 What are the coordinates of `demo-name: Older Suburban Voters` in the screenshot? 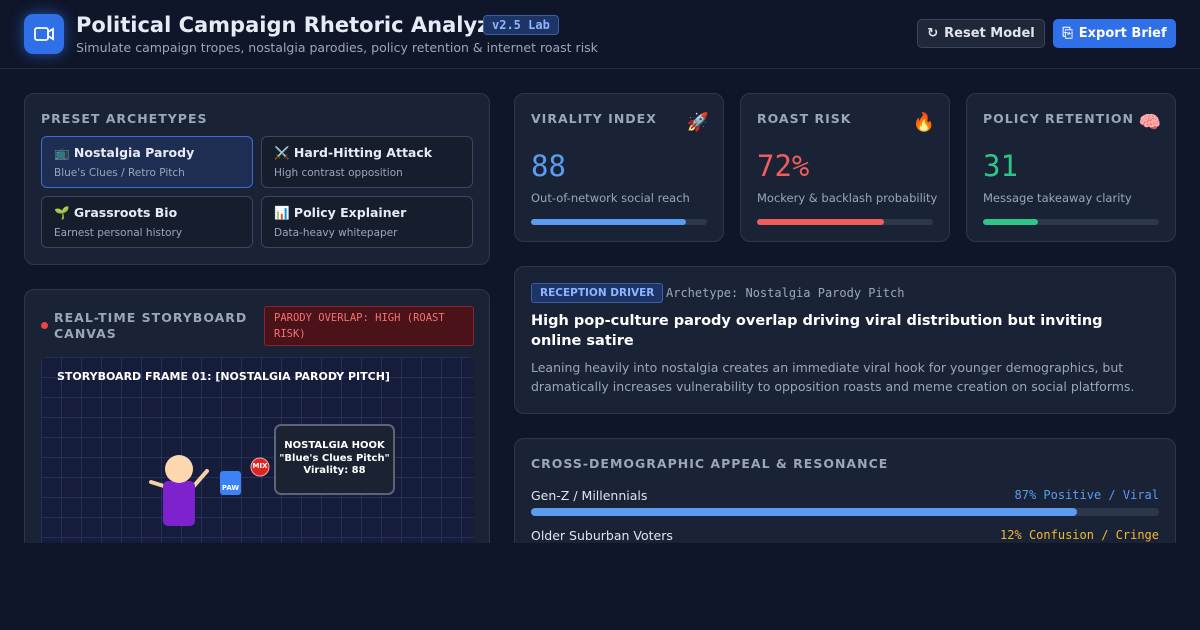 It's located at (602, 535).